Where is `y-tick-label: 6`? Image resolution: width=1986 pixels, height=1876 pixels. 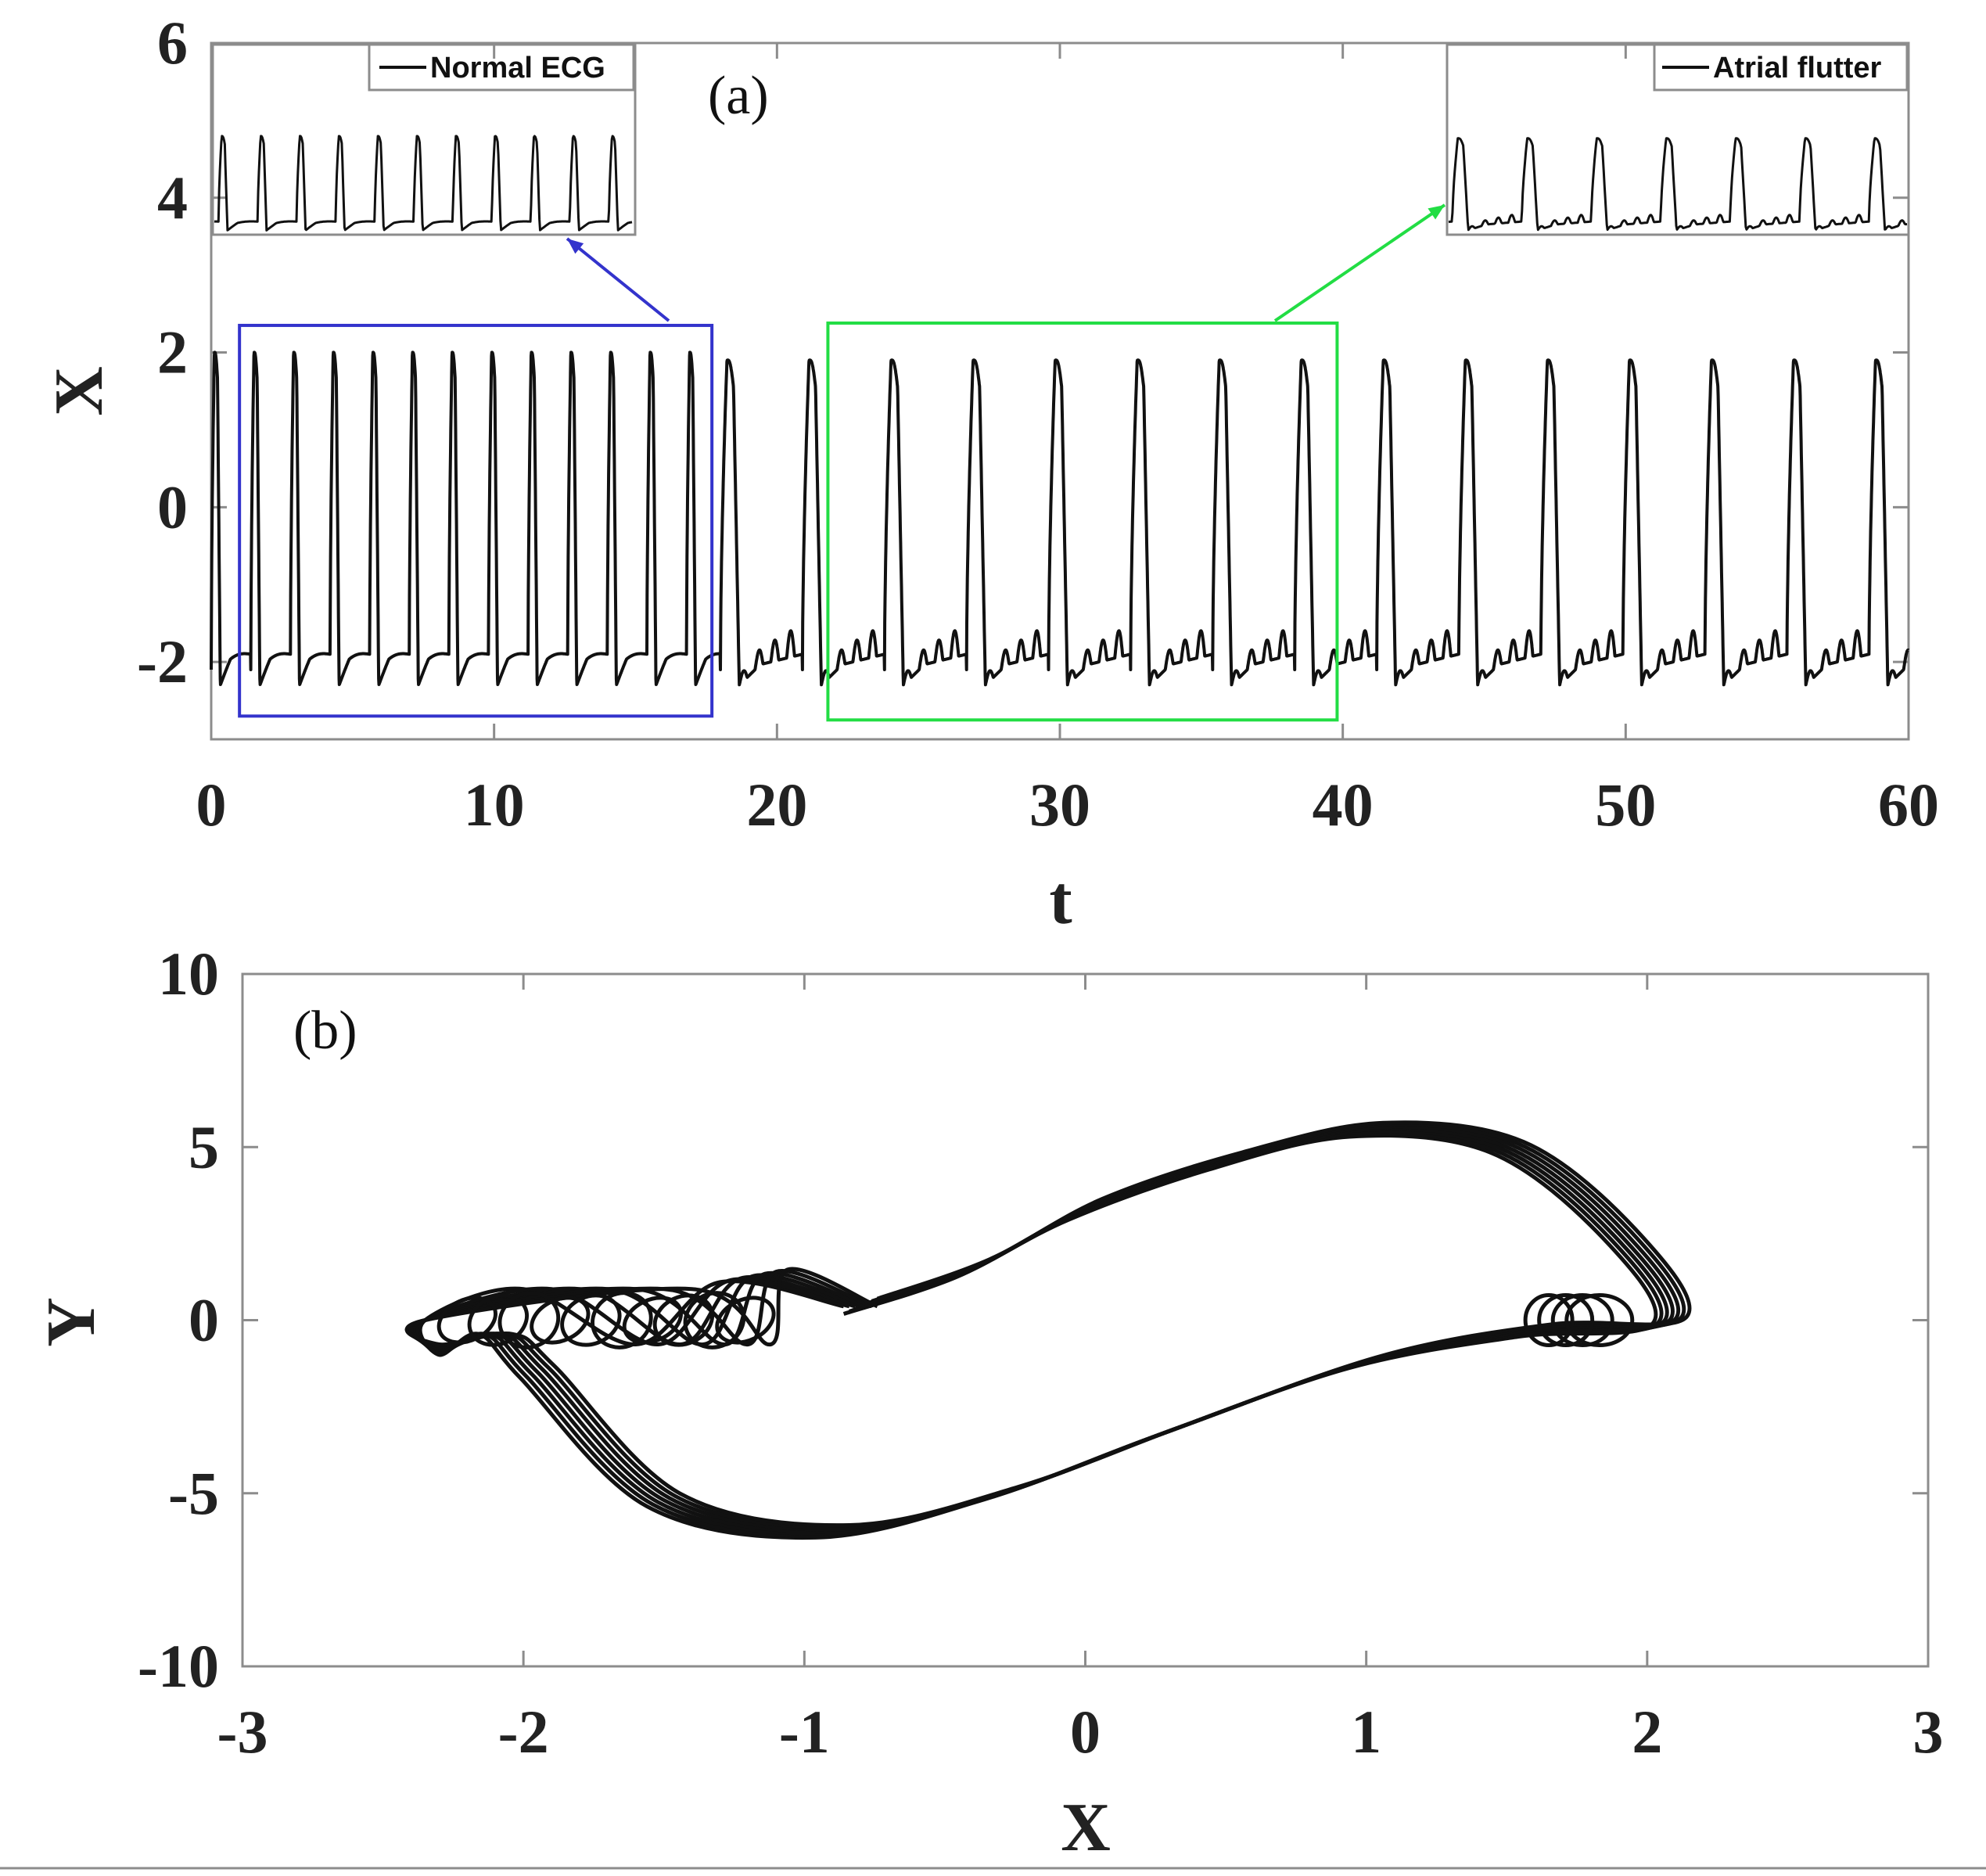
y-tick-label: 6 is located at coordinates (172, 43).